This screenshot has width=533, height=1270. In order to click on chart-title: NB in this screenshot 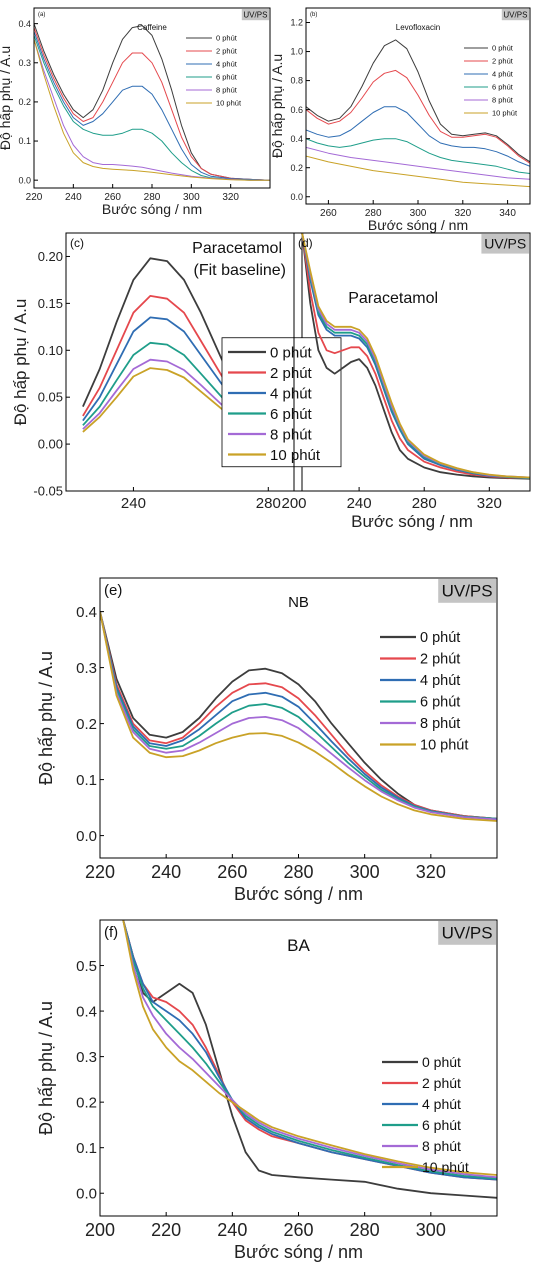, I will do `click(298, 602)`.